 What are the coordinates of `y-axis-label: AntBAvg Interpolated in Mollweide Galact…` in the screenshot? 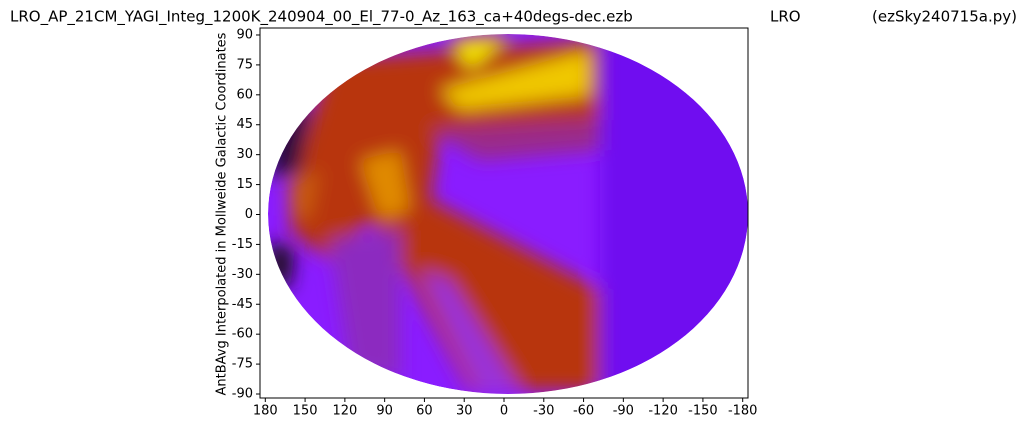 It's located at (222, 213).